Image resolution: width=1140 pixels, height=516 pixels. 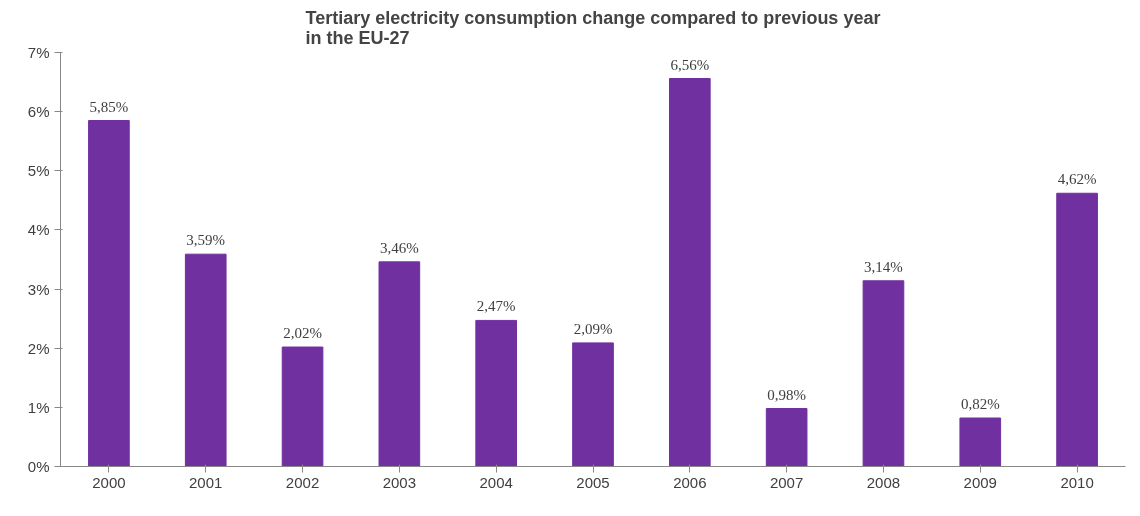 I want to click on x-tick-label: 2009, so click(x=980, y=482).